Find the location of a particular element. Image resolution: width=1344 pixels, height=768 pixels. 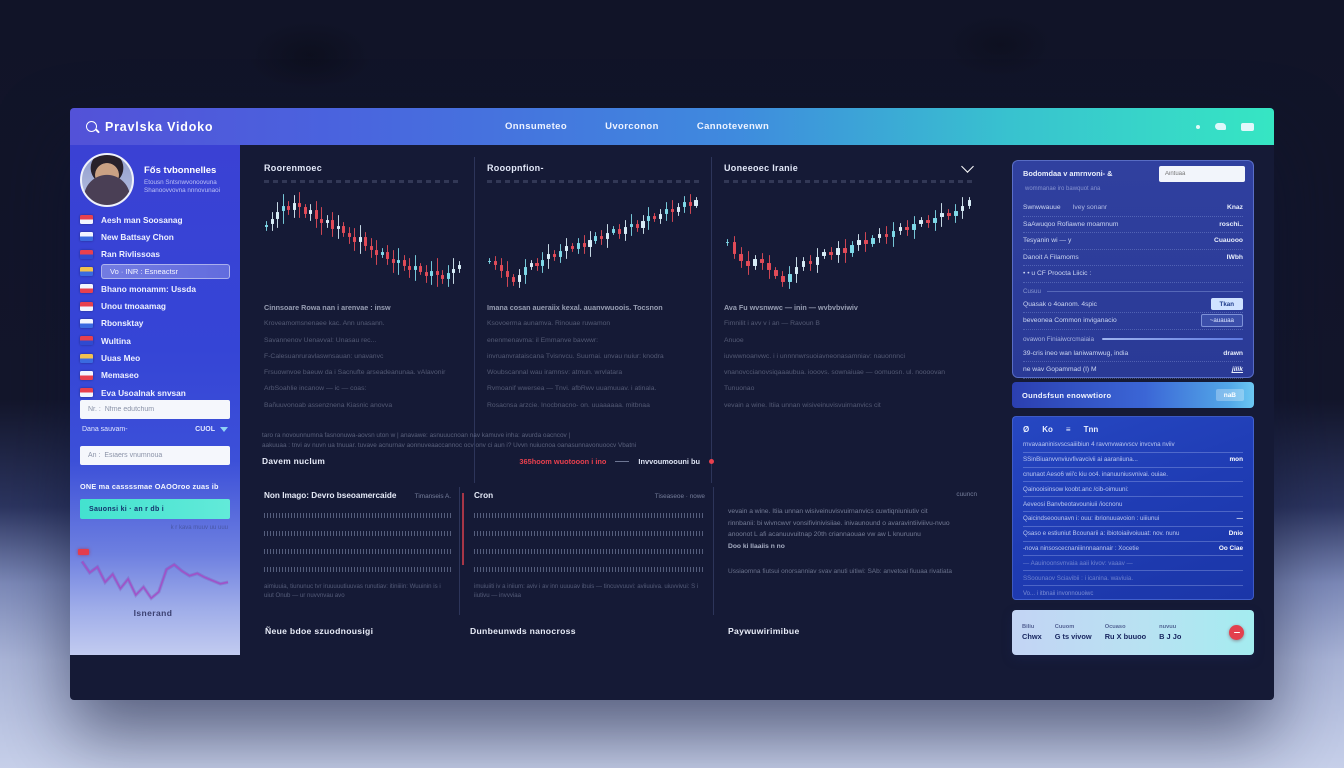

list-row: — Aauinoonsvnvaia aaii kivov: vaaav — is located at coordinates (1133, 564).